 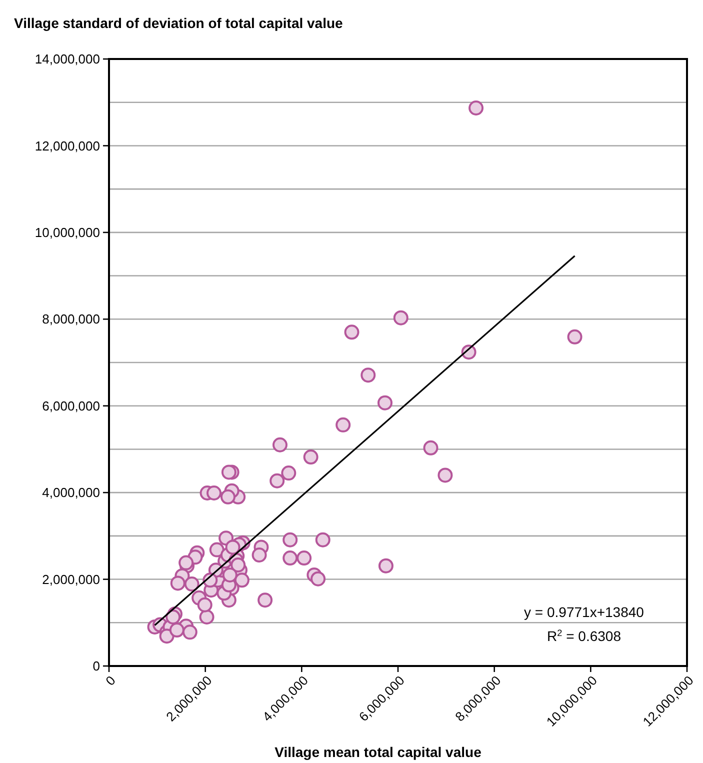 What do you see at coordinates (67, 232) in the screenshot?
I see `y-tick-label: 10,000,000` at bounding box center [67, 232].